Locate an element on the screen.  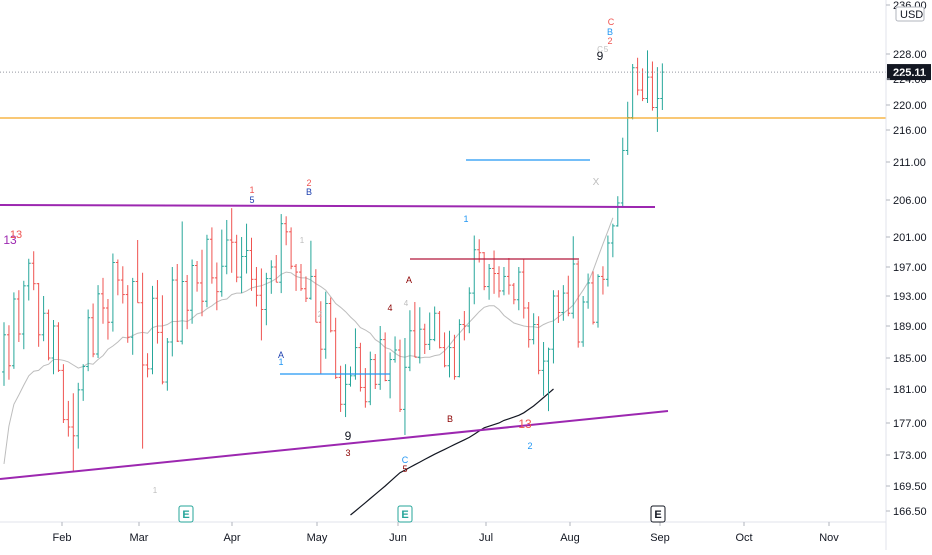
lower-trendline is located at coordinates (334, 445).